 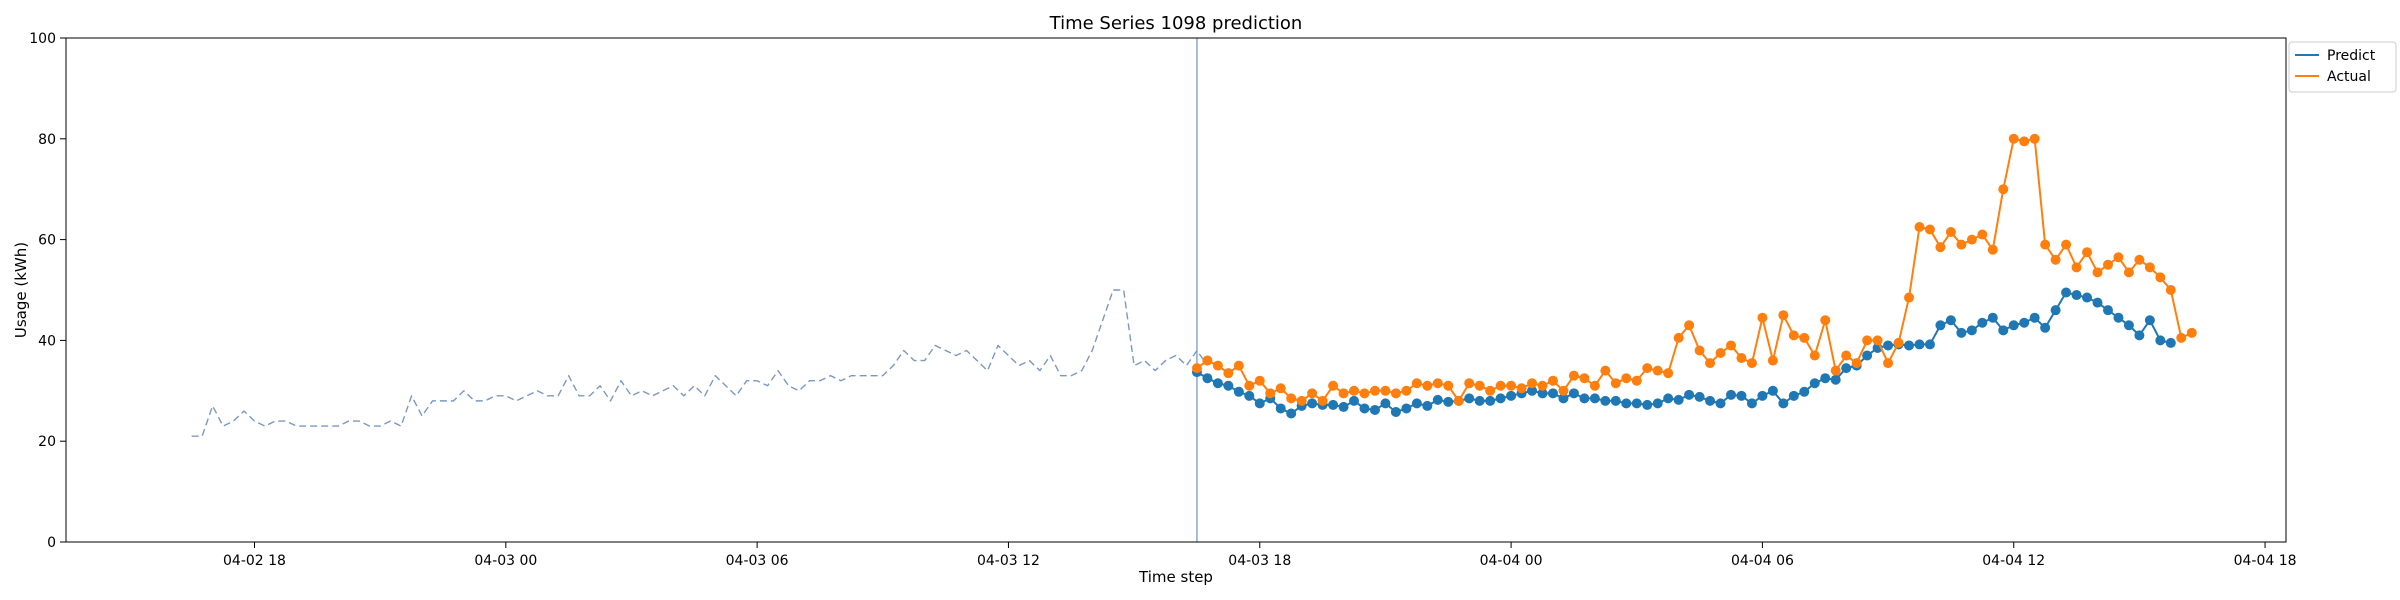 I want to click on x-tick-label: 04-02 18, so click(x=254, y=561).